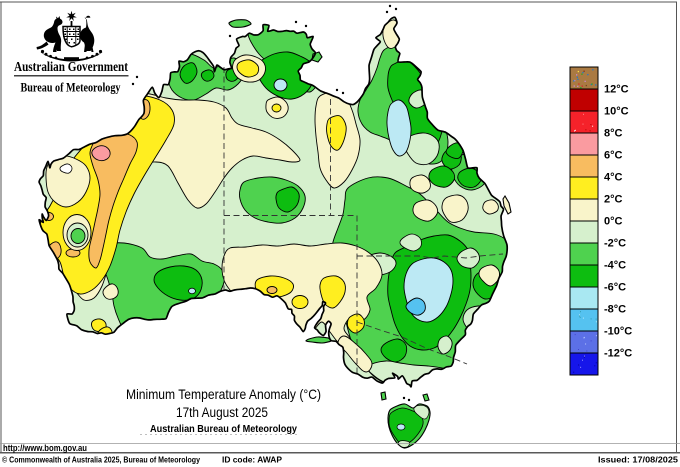  What do you see at coordinates (222, 412) in the screenshot?
I see `svg-text: 17th August 2025` at bounding box center [222, 412].